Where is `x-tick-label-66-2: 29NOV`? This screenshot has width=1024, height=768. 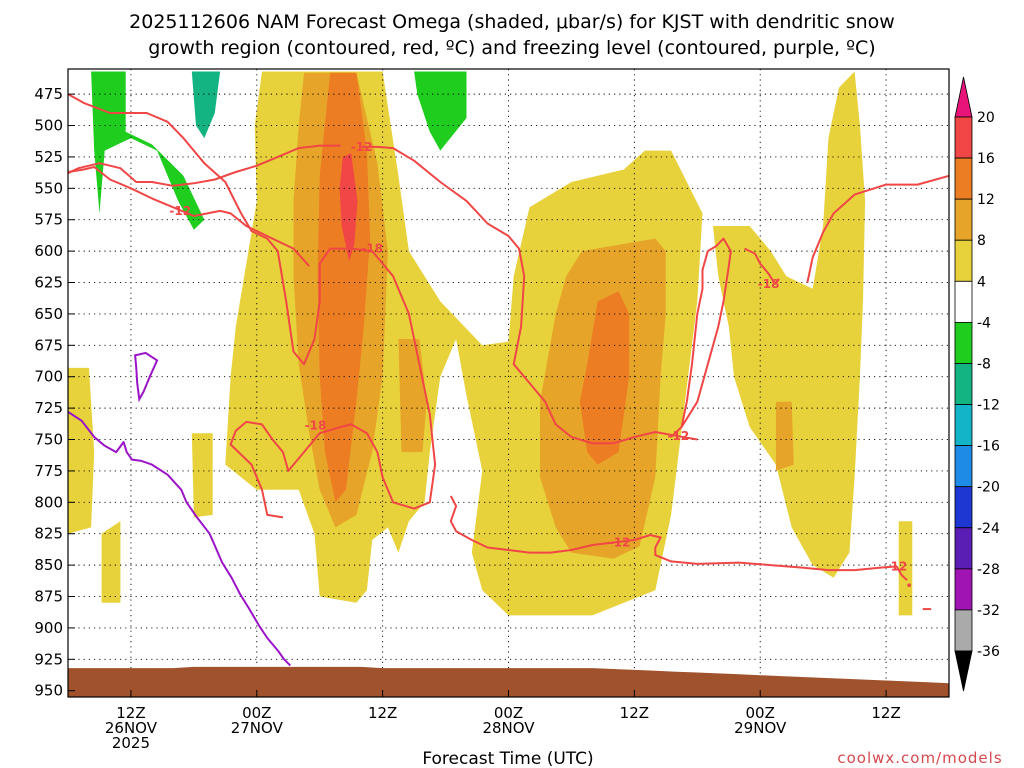 x-tick-label-66-2: 29NOV is located at coordinates (760, 728).